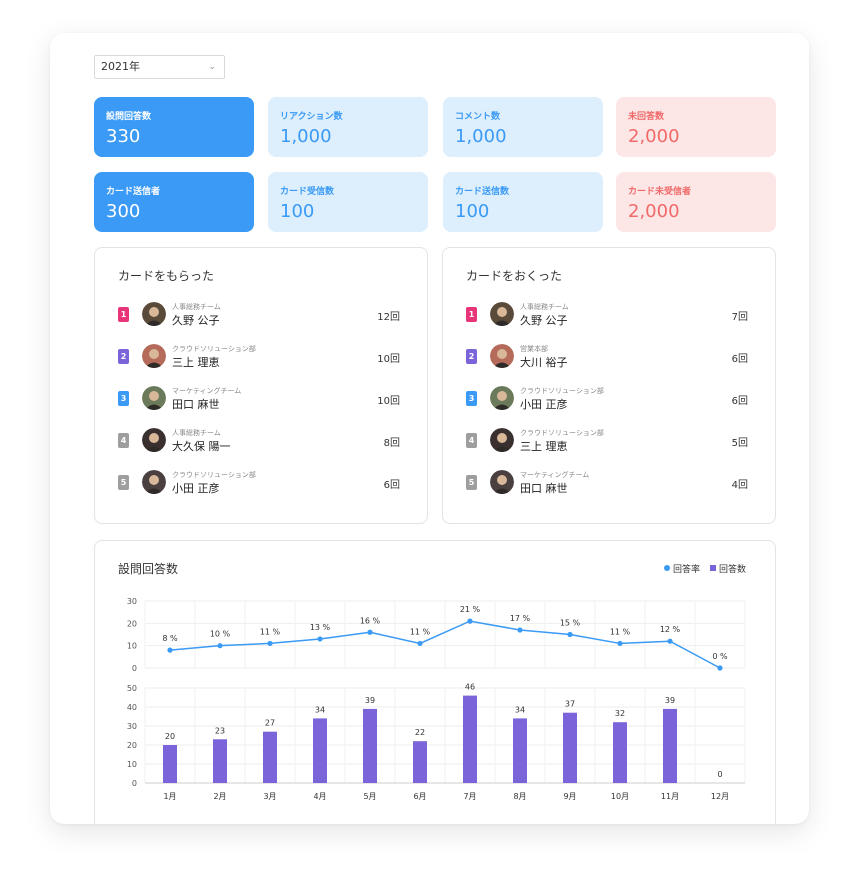 The image size is (845, 877). I want to click on chevron-down-icon: ⌄, so click(212, 67).